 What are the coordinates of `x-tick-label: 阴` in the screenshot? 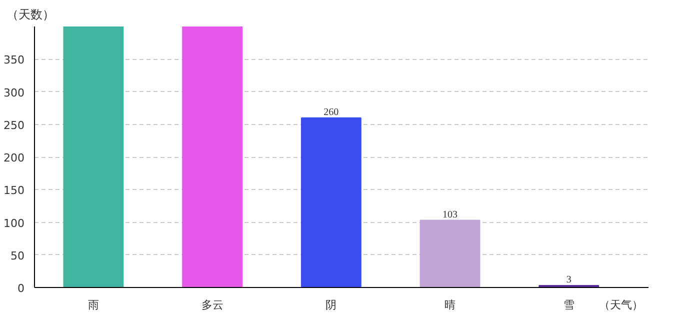 It's located at (331, 305).